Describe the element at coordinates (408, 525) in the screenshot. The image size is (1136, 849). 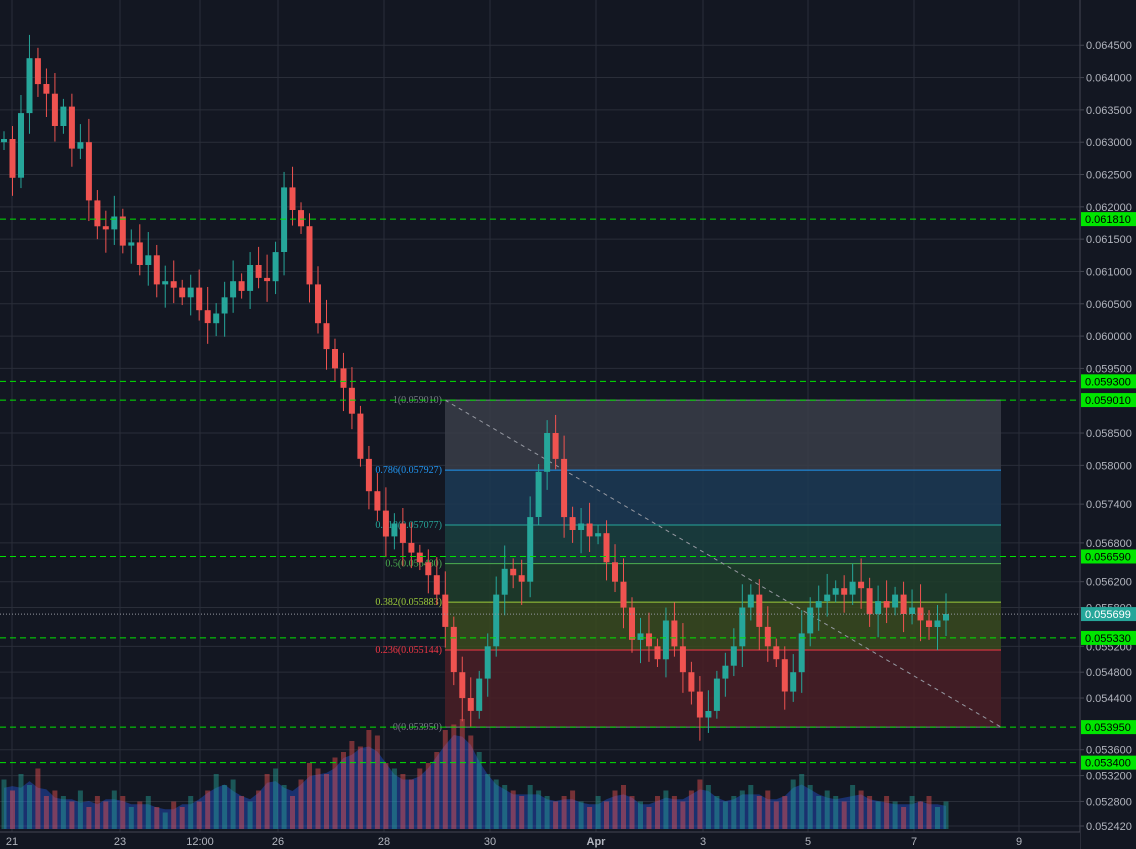
I see `fib-level-label: 0.618(0.057077)` at that location.